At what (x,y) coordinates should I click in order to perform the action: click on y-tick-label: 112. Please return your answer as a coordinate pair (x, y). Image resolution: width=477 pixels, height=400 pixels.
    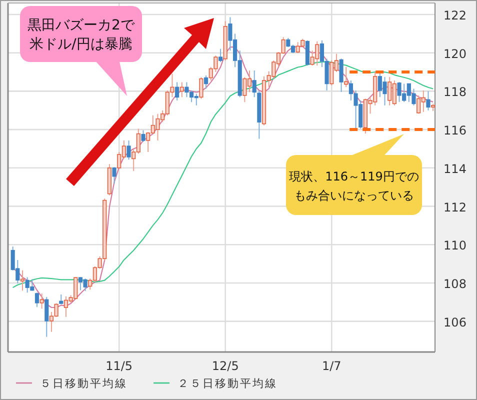
    Looking at the image, I should click on (455, 207).